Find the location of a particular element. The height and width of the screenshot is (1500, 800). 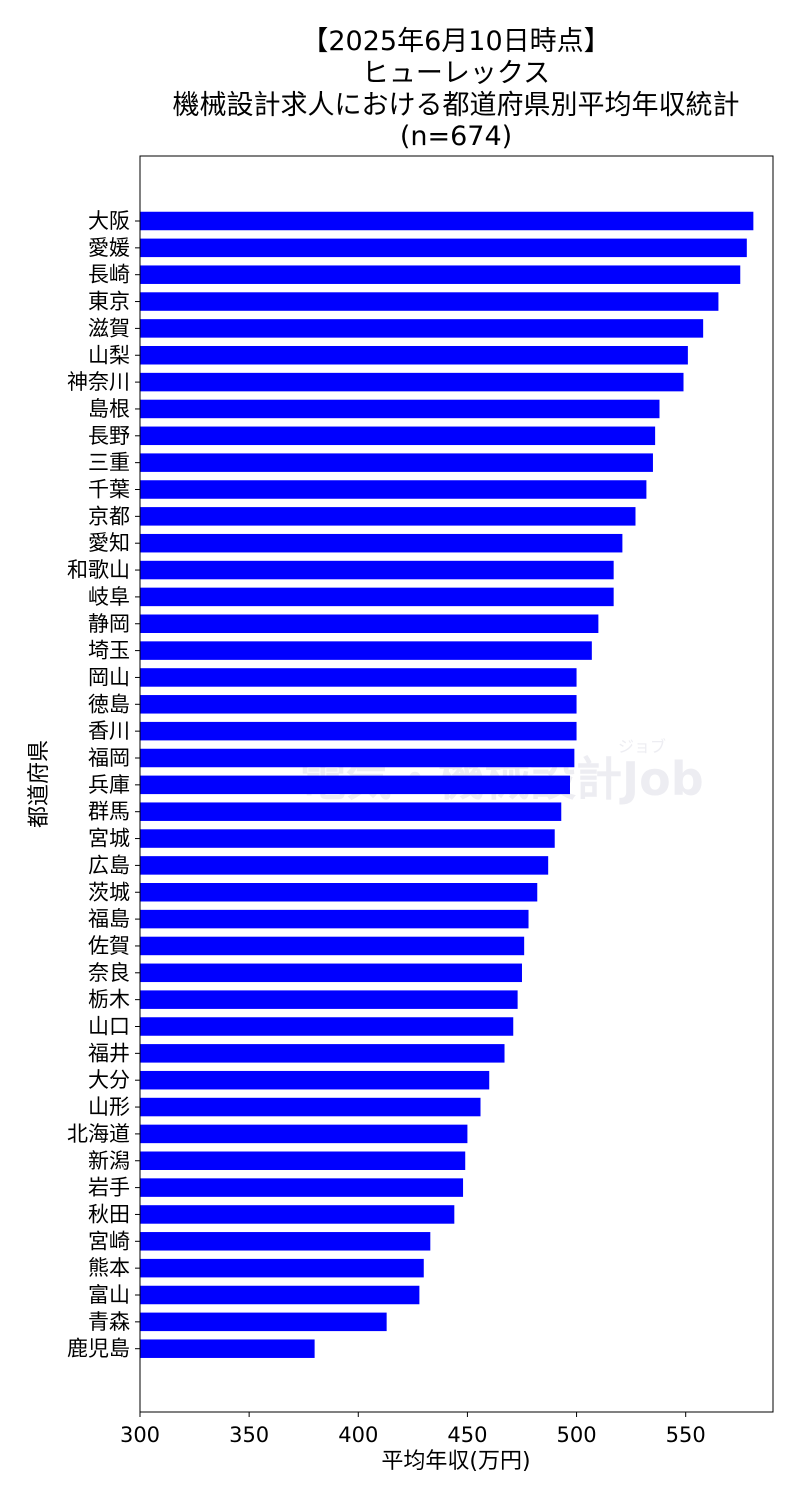

x-axis-ticks: 300 350 400 450 500 550 is located at coordinates (413, 1429).